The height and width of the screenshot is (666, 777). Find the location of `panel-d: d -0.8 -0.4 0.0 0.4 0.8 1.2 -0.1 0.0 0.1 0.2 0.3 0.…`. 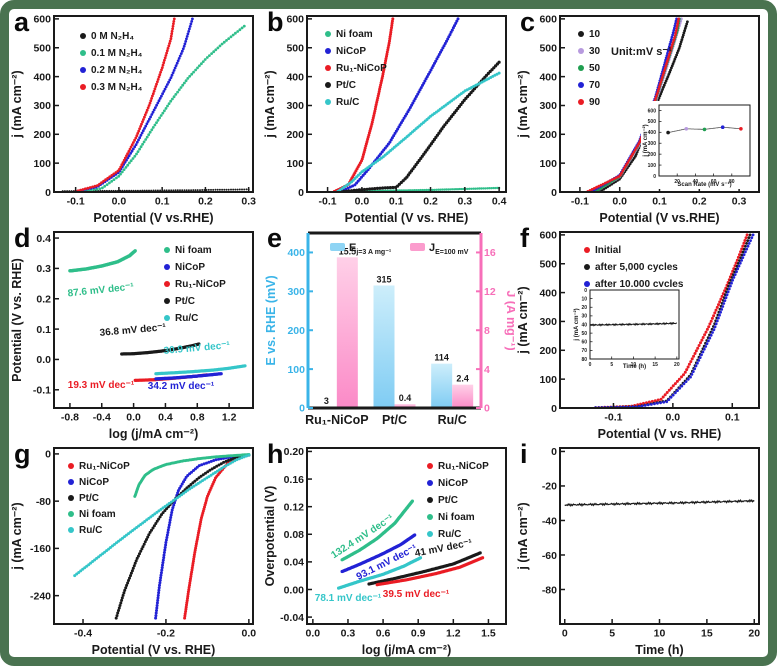

panel-d: d -0.8 -0.4 0.0 0.4 0.8 1.2 -0.1 0.0 0.1 0.2 0.3 0.… is located at coordinates (135, 332).